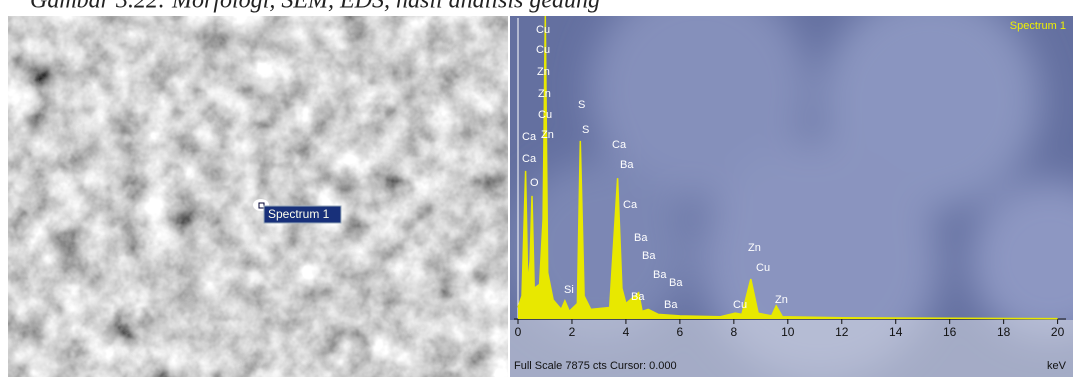 This screenshot has height=377, width=1073. What do you see at coordinates (1058, 332) in the screenshot?
I see `x-tick-label: 20` at bounding box center [1058, 332].